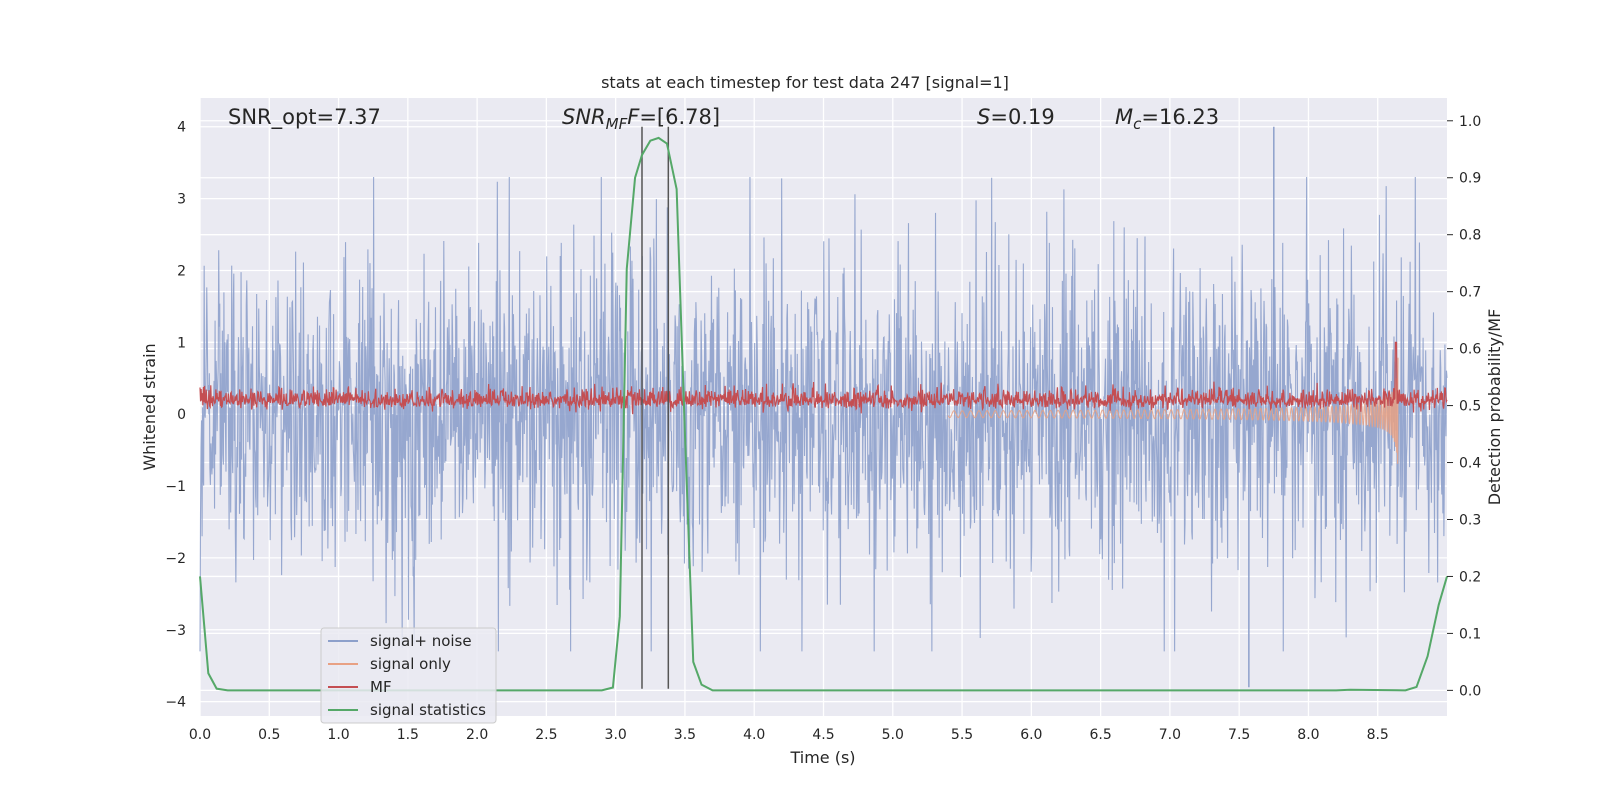 This screenshot has height=800, width=1600. Describe the element at coordinates (428, 710) in the screenshot. I see `legend-label-signal-statistics: signal statistics` at that location.